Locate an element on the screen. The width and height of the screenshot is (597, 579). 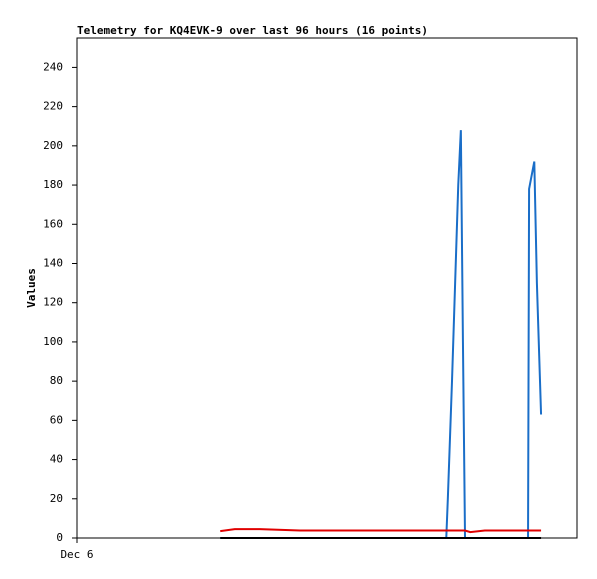
y-tick-label: 0 is located at coordinates (59, 537).